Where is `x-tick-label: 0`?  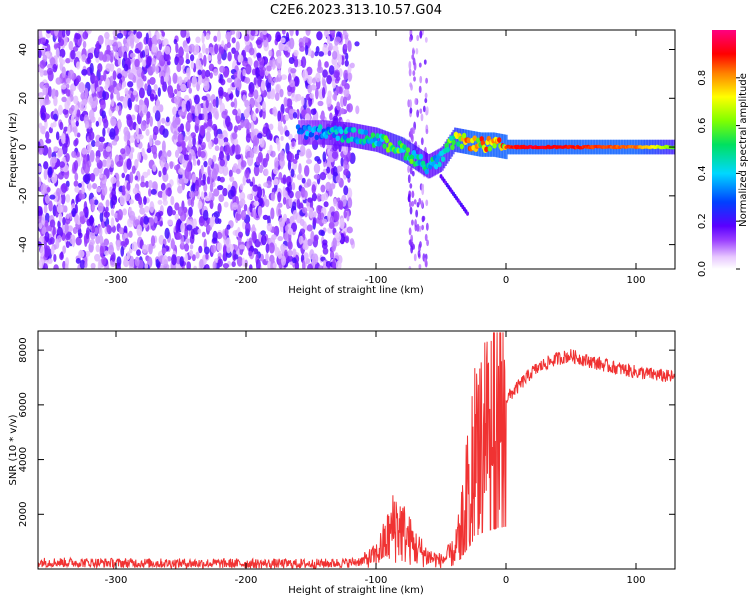 x-tick-label: 0 is located at coordinates (506, 580).